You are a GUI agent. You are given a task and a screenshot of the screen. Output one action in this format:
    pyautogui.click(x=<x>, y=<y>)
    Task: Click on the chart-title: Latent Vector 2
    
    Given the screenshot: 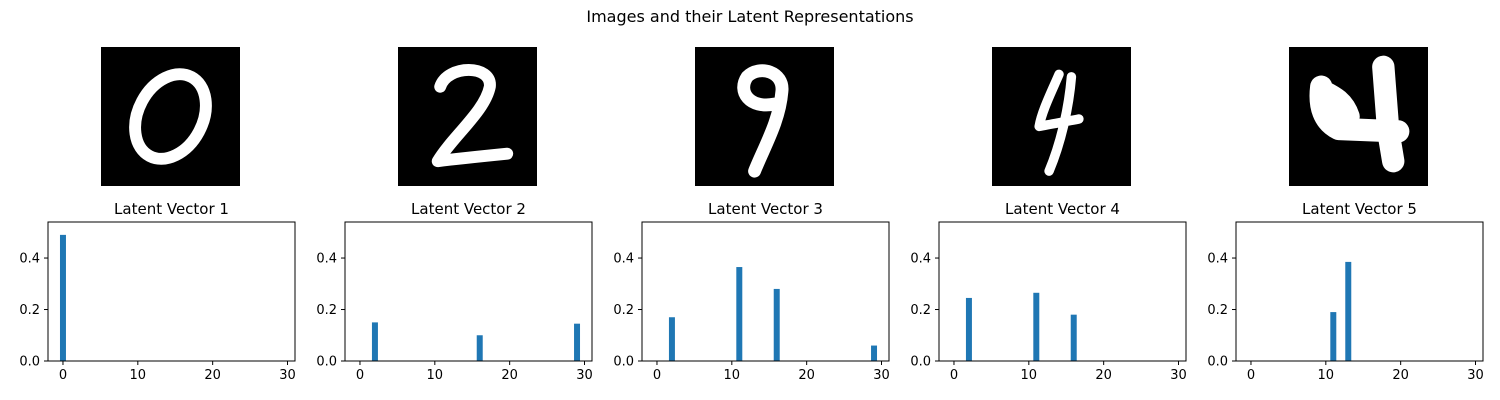 What is the action you would take?
    pyautogui.click(x=468, y=209)
    